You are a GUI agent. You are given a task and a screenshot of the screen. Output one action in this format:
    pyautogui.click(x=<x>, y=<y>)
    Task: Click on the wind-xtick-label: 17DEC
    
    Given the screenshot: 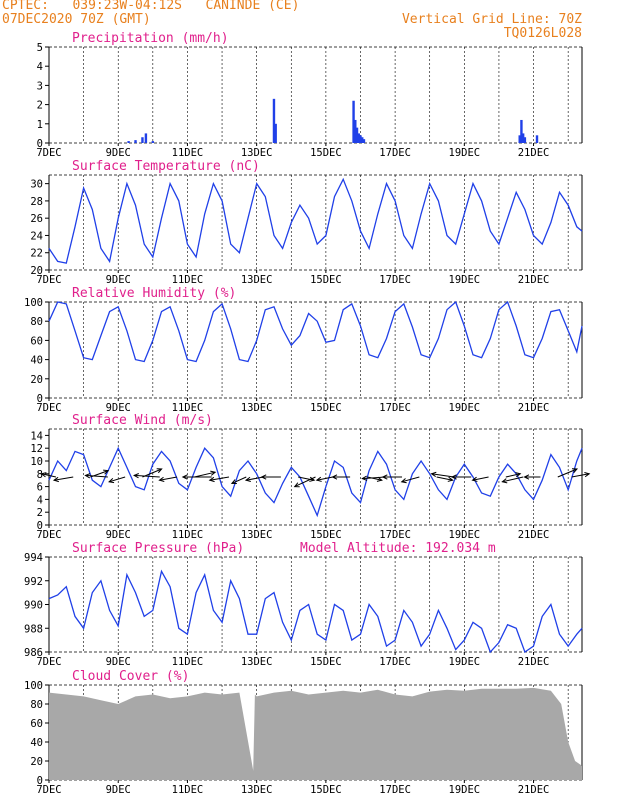 What is the action you would take?
    pyautogui.click(x=395, y=535)
    